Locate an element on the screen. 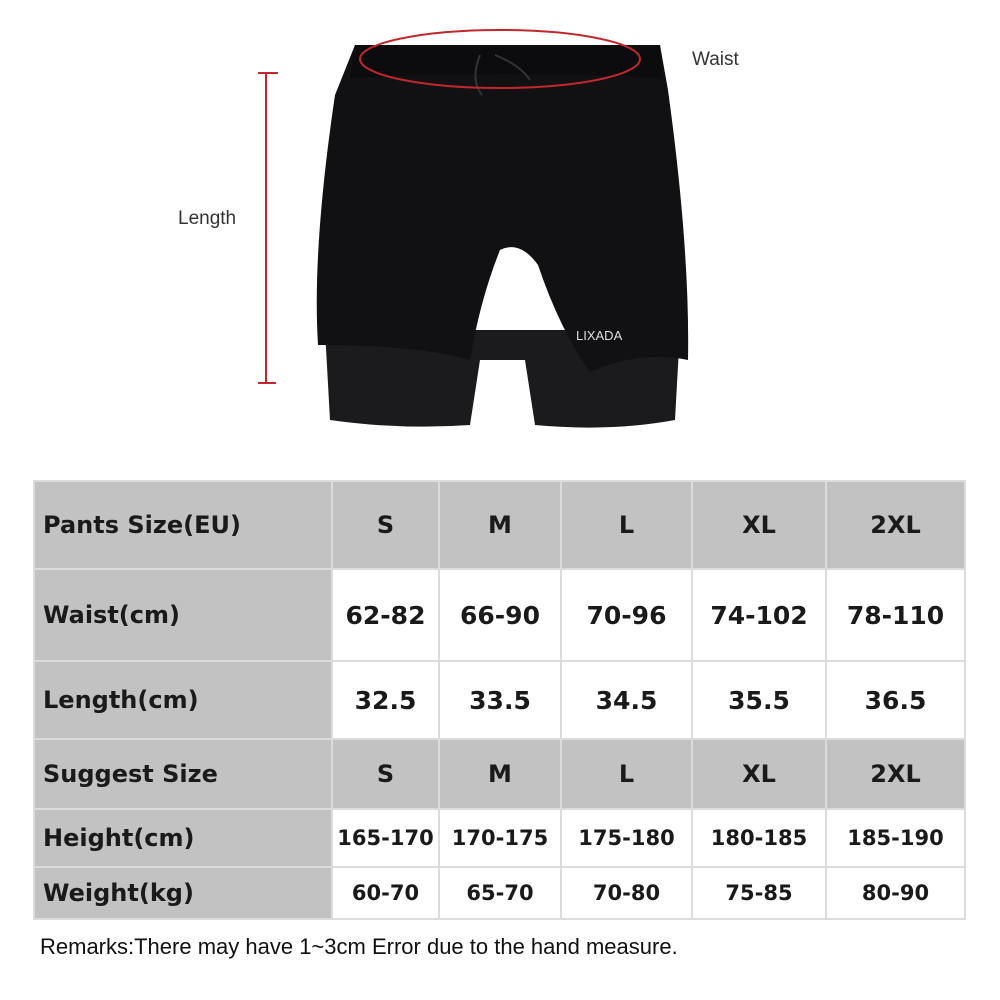 This screenshot has width=1000, height=1000. table-cell: 36.5 is located at coordinates (895, 700).